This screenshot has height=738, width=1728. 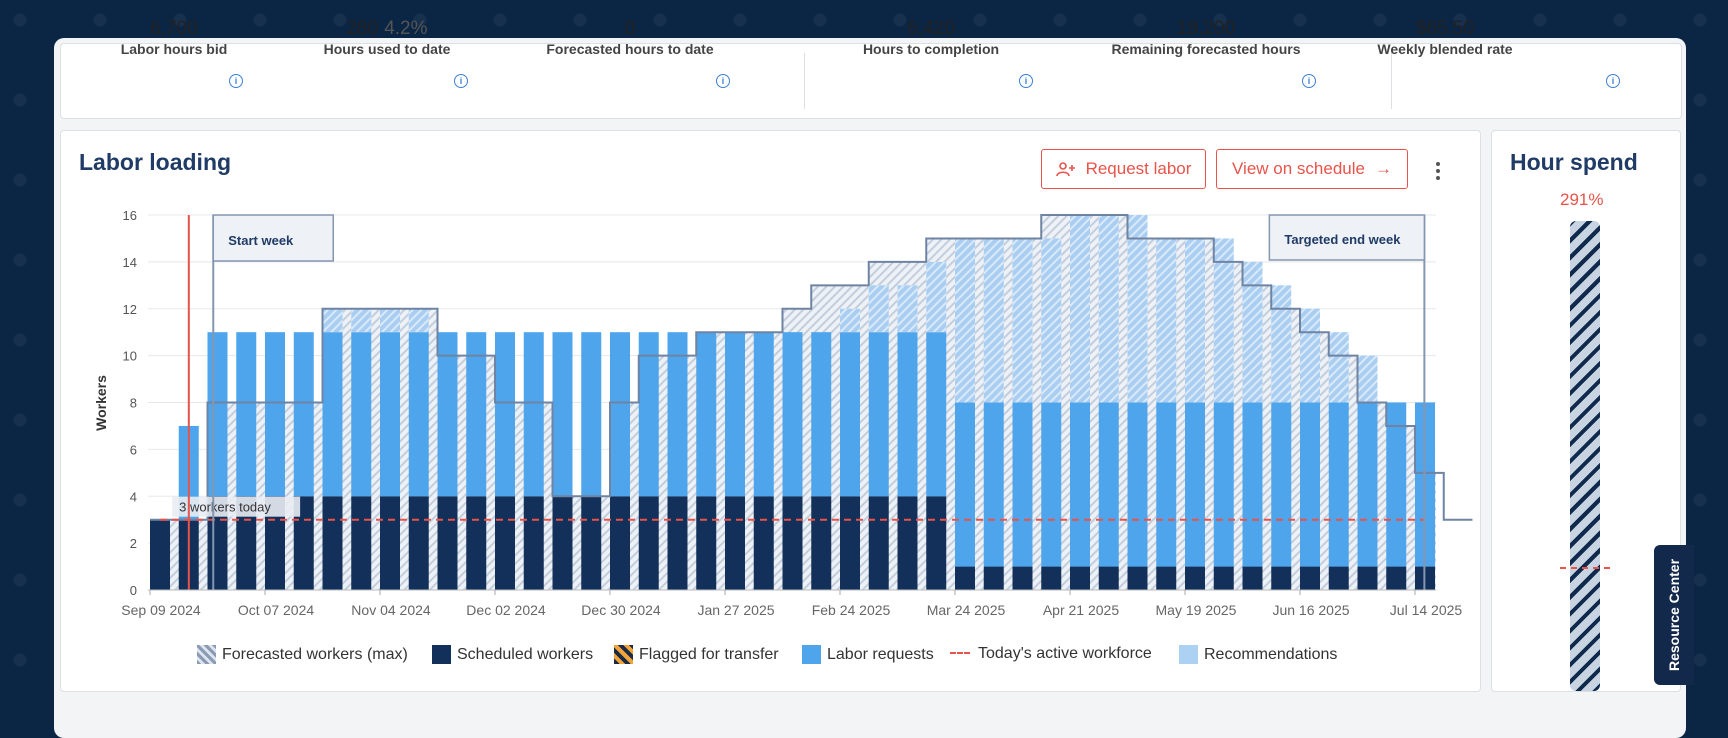 What do you see at coordinates (629, 37) in the screenshot?
I see `kpi-2: 0 Forecasted hours to date` at bounding box center [629, 37].